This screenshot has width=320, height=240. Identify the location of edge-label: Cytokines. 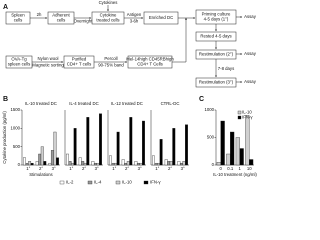
(108, 2).